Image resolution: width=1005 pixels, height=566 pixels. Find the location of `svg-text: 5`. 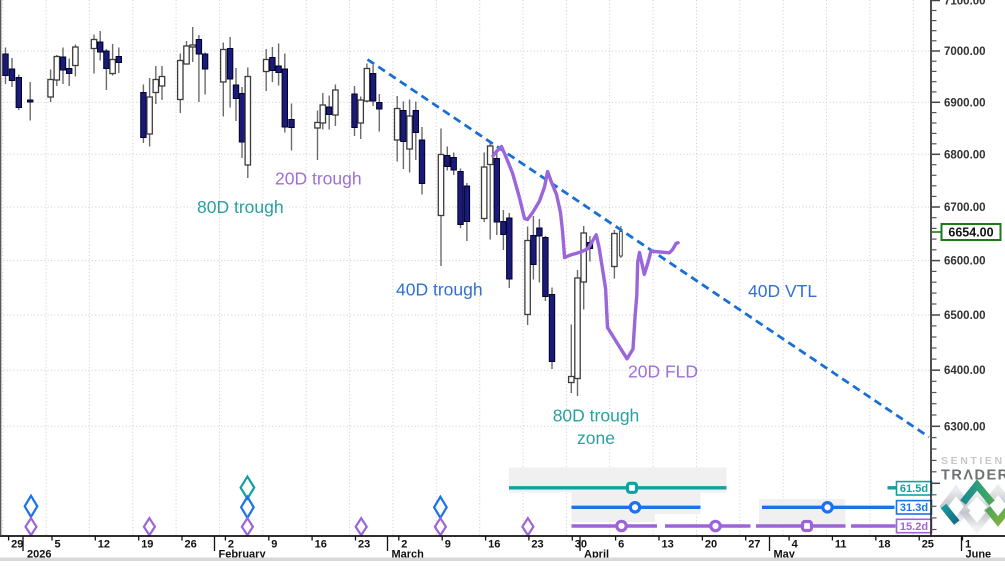

svg-text: 5 is located at coordinates (58, 545).